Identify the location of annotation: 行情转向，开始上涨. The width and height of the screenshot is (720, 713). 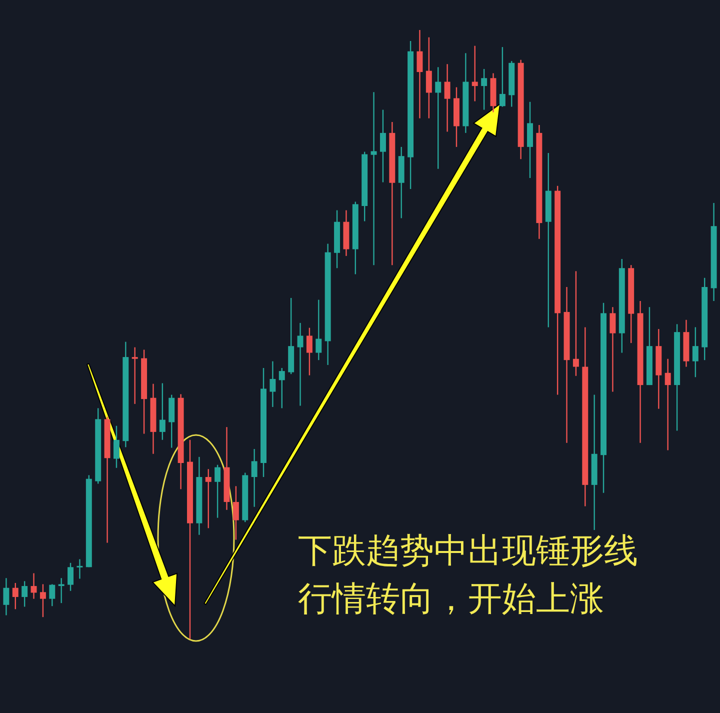
(451, 599).